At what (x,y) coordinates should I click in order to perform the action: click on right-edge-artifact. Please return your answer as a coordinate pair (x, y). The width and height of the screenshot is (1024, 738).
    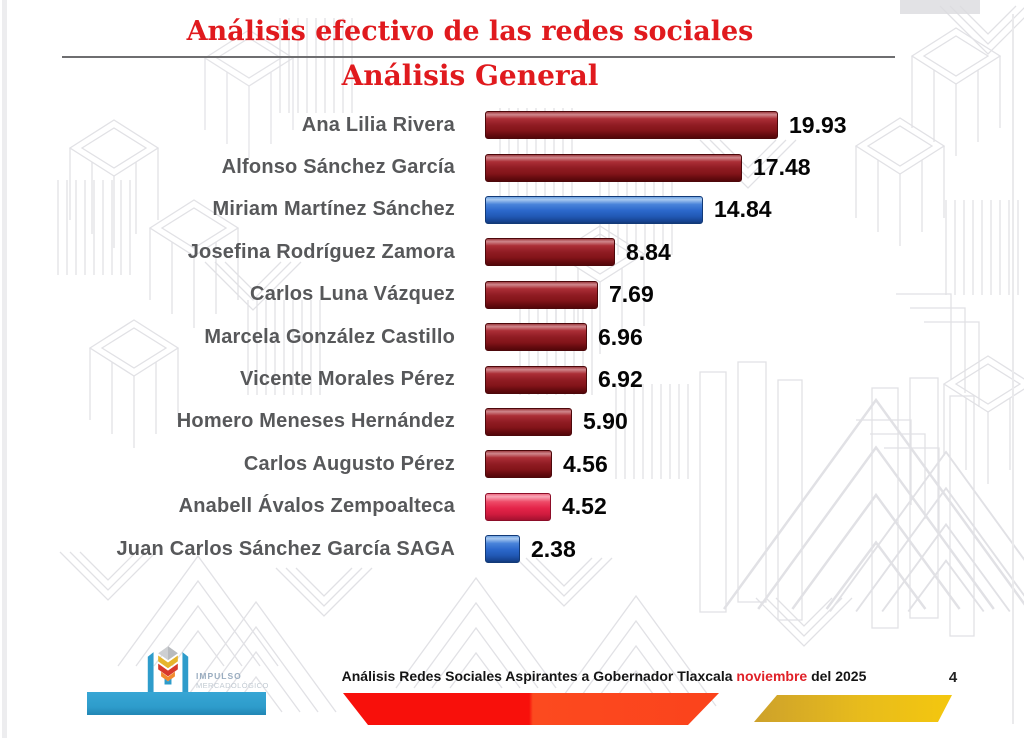
    Looking at the image, I should click on (1013, 369).